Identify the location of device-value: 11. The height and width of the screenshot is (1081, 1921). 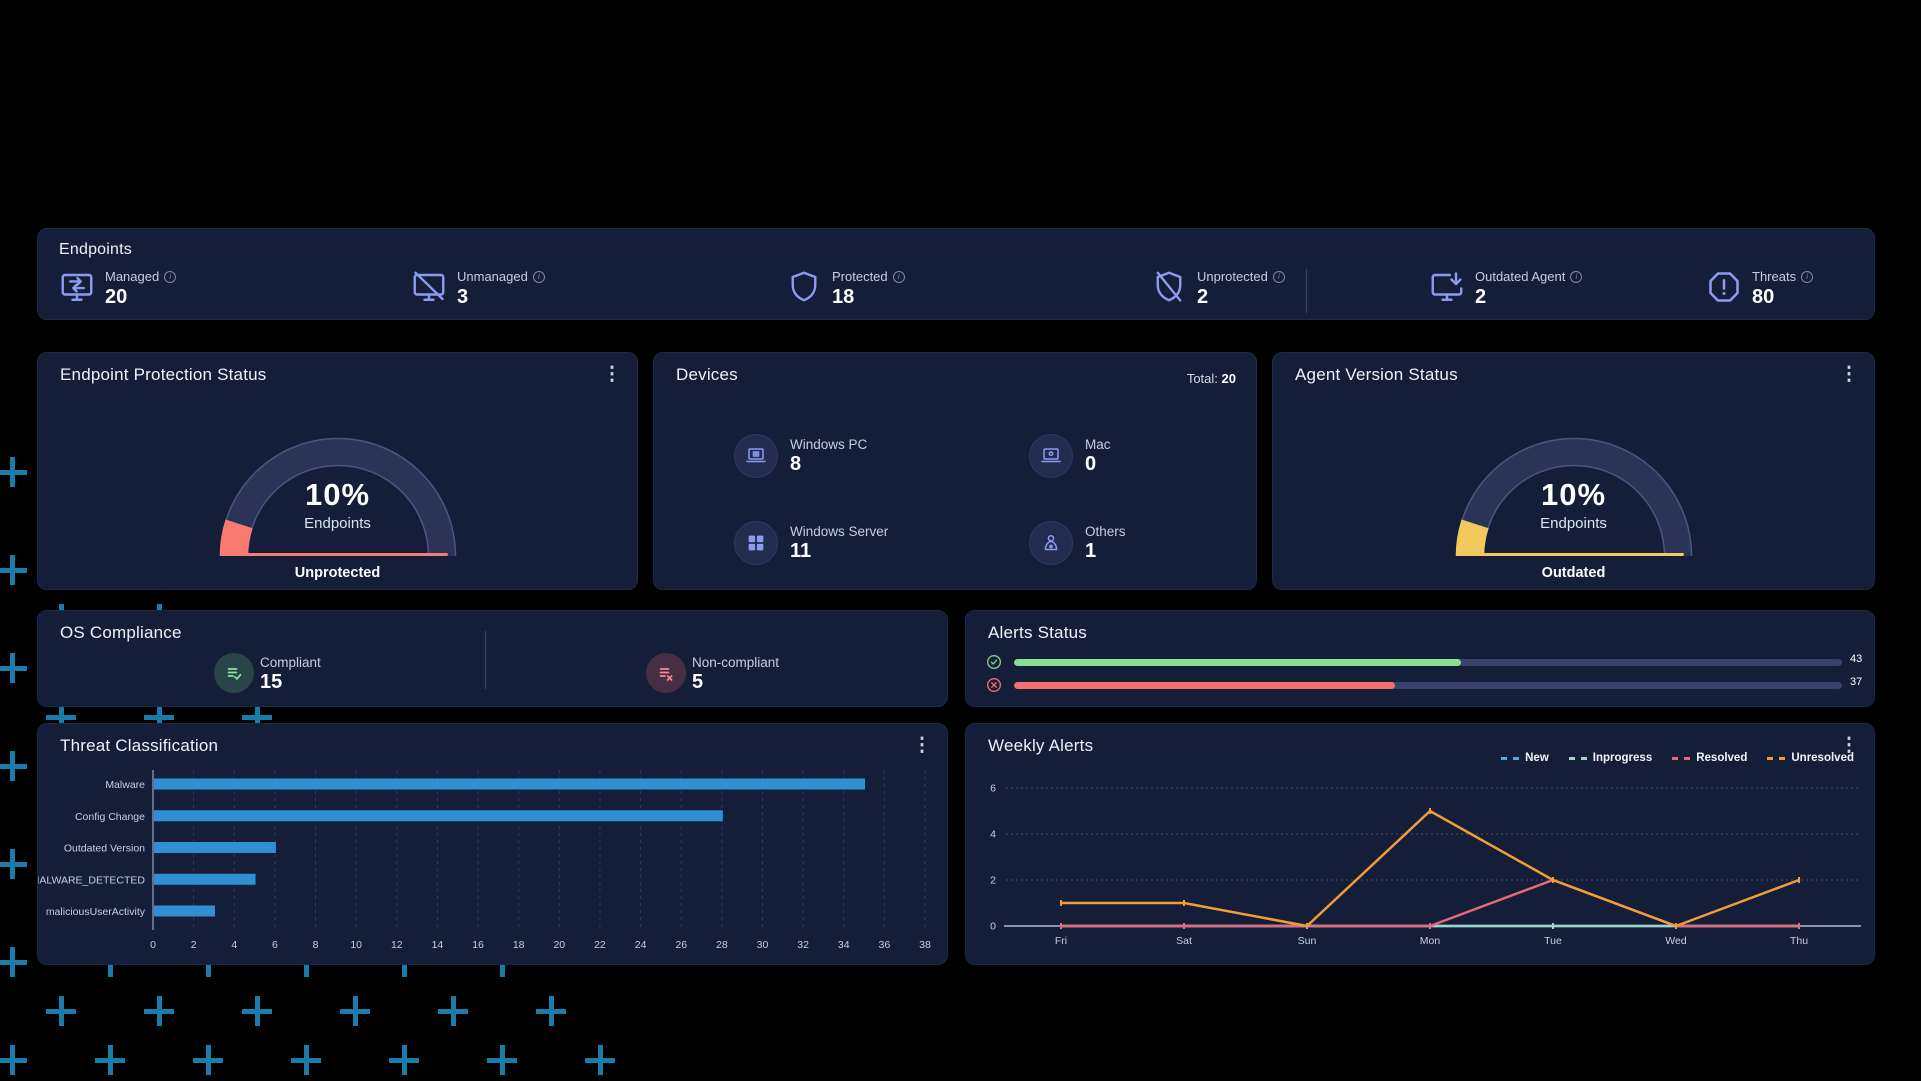
(801, 551).